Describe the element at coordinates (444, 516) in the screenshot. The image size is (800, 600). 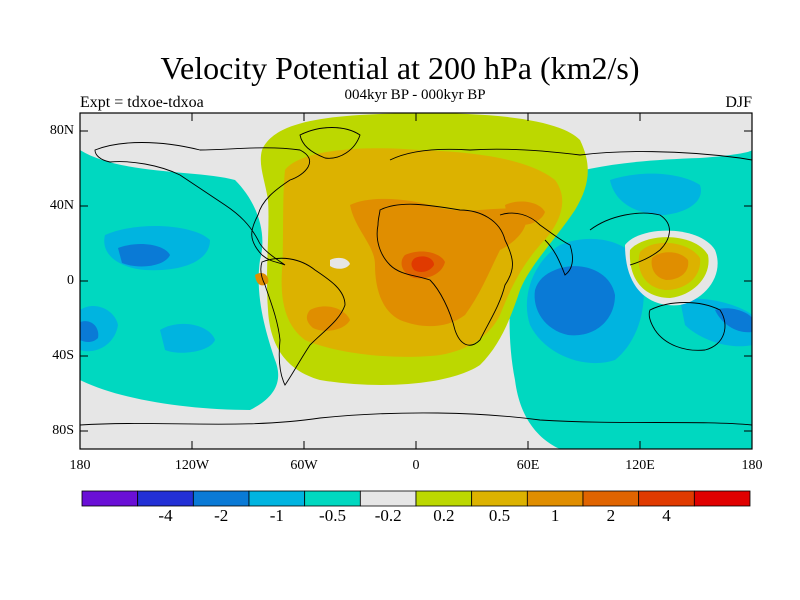
I see `colorbar-label: 0.2` at that location.